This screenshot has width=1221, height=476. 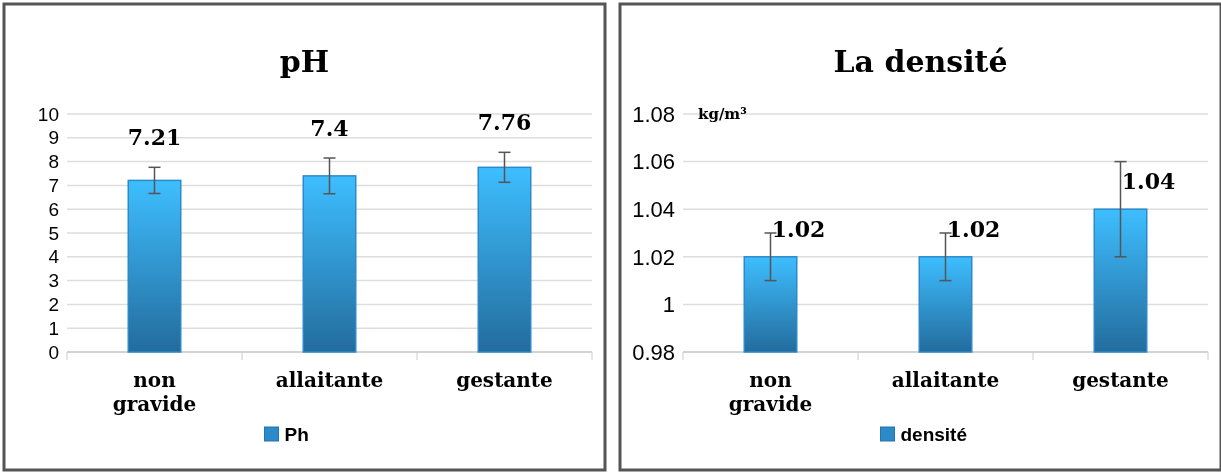 I want to click on y-tick-label: 1.04, so click(x=653, y=209).